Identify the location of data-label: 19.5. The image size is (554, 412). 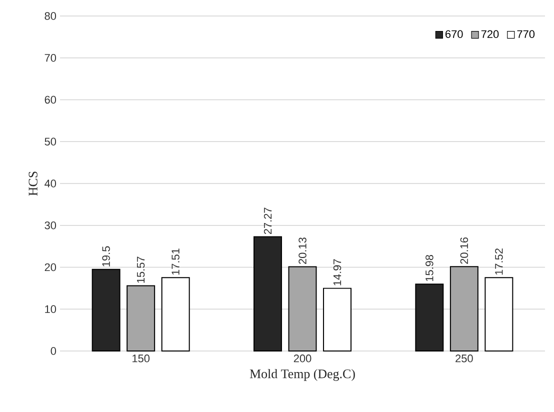
(106, 256).